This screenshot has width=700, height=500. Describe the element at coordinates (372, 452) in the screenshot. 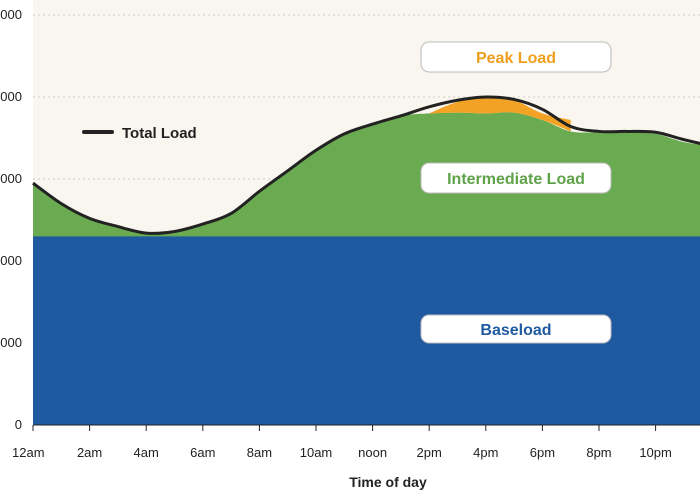

I see `x-tick-label: noon` at that location.